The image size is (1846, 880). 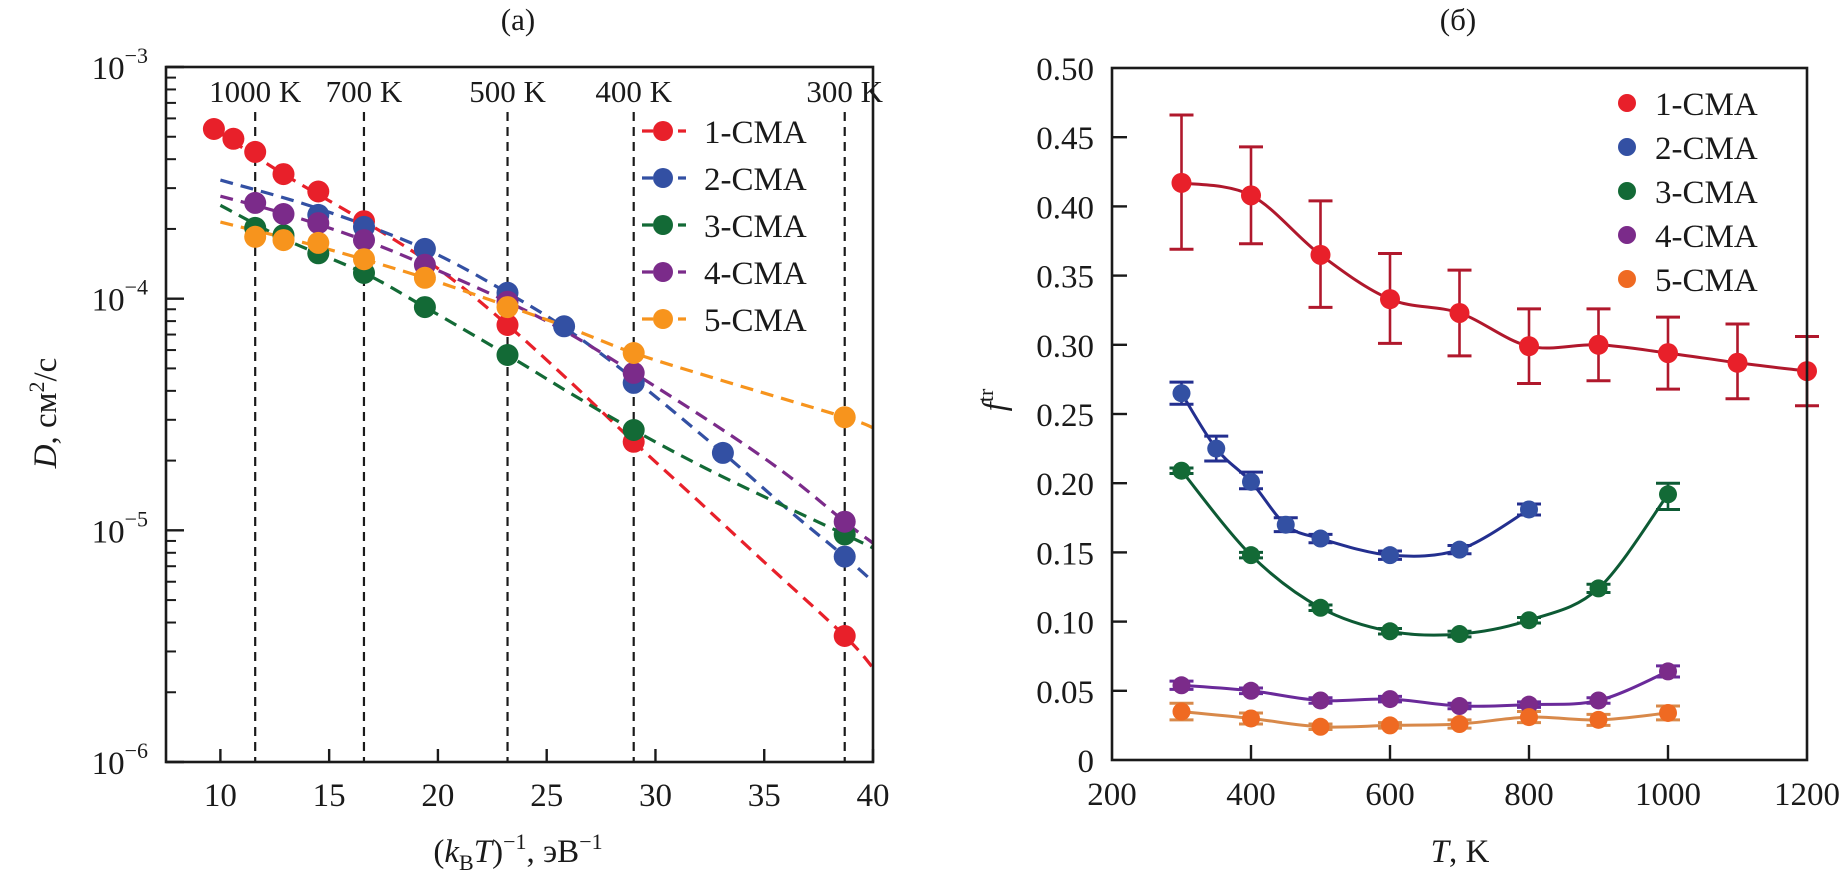 I want to click on y-tick-label: 0.40, so click(x=1065, y=208).